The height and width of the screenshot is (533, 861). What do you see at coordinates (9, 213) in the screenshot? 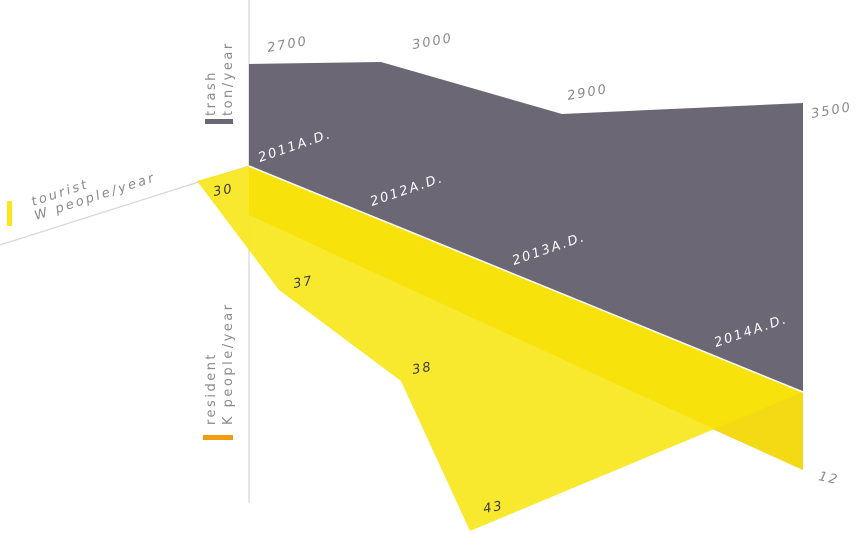
I see `tourist-swatch` at bounding box center [9, 213].